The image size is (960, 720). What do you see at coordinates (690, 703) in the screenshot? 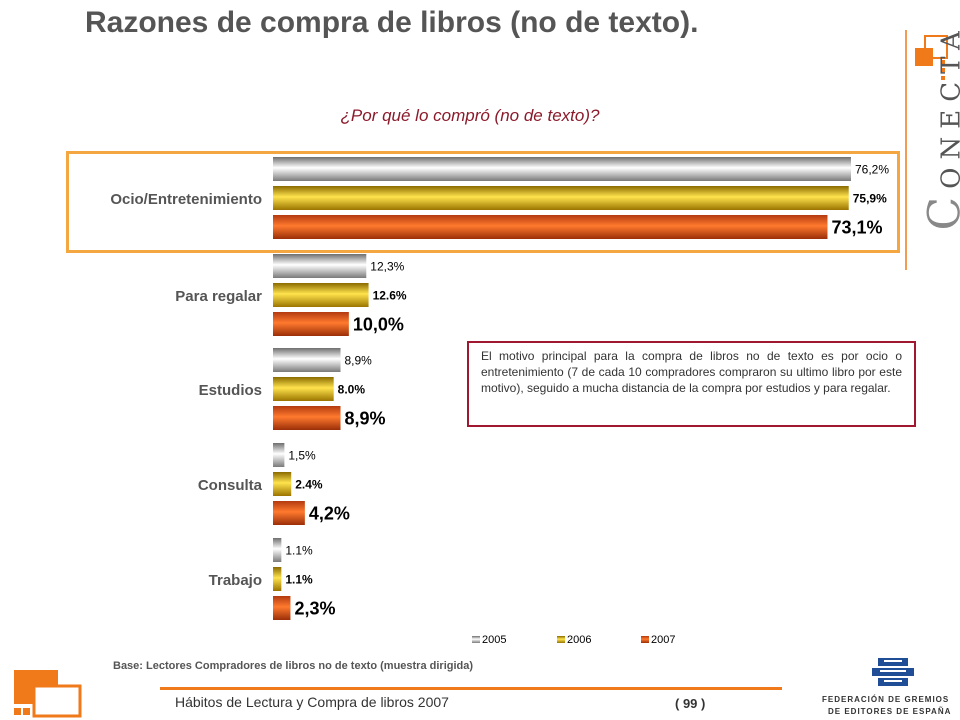
I see `page-number: ( 99 )` at bounding box center [690, 703].